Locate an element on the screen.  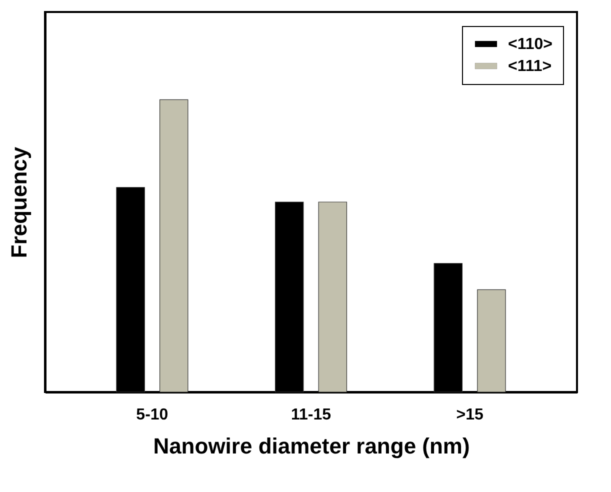
legend-label: <110> is located at coordinates (530, 44).